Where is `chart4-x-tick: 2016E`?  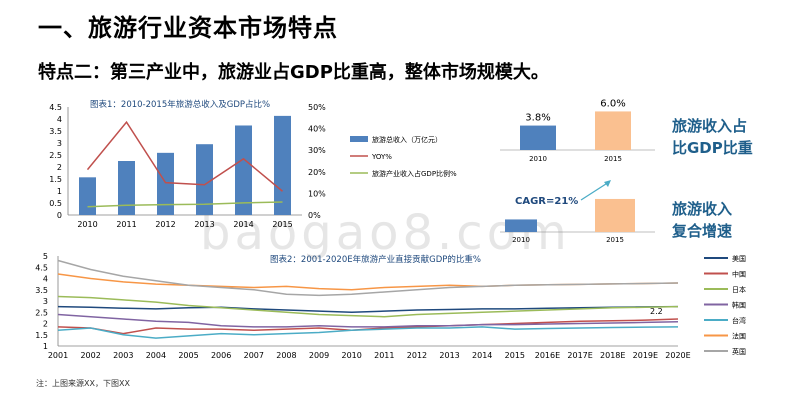 chart4-x-tick: 2016E is located at coordinates (547, 355).